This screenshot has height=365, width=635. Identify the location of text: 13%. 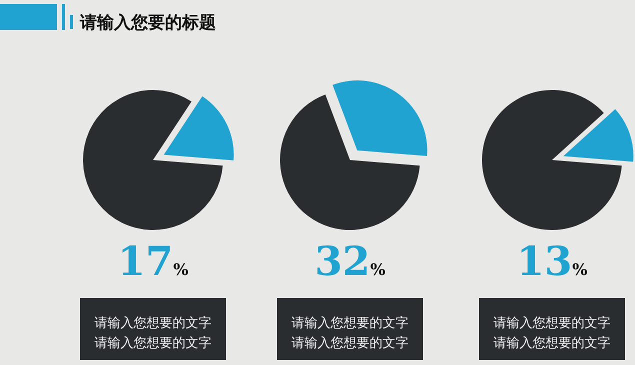
(552, 261).